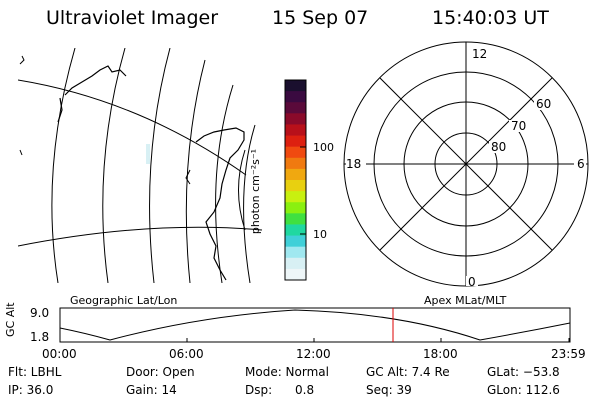 The height and width of the screenshot is (400, 600). What do you see at coordinates (472, 282) in the screenshot?
I see `mlt-label-0: 0` at bounding box center [472, 282].